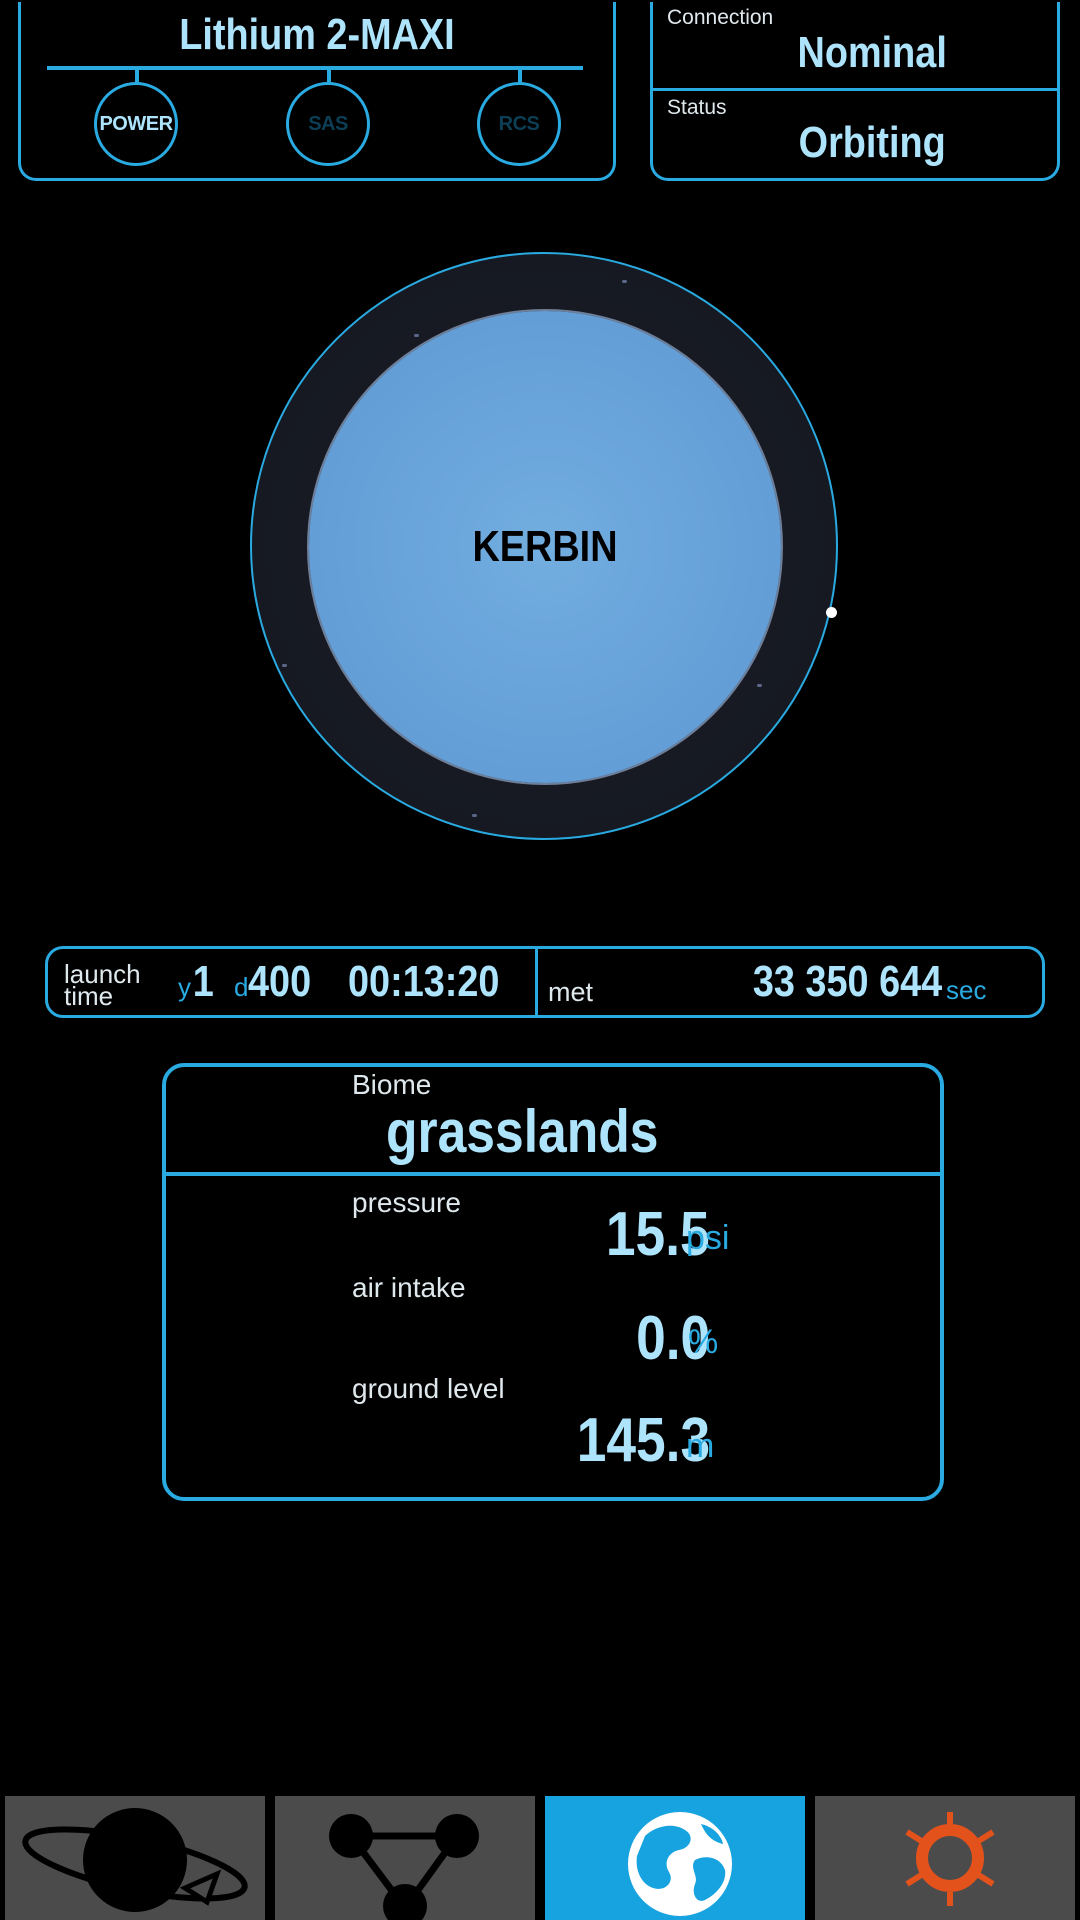  Describe the element at coordinates (522, 1131) in the screenshot. I see `biome-value: grasslands` at that location.